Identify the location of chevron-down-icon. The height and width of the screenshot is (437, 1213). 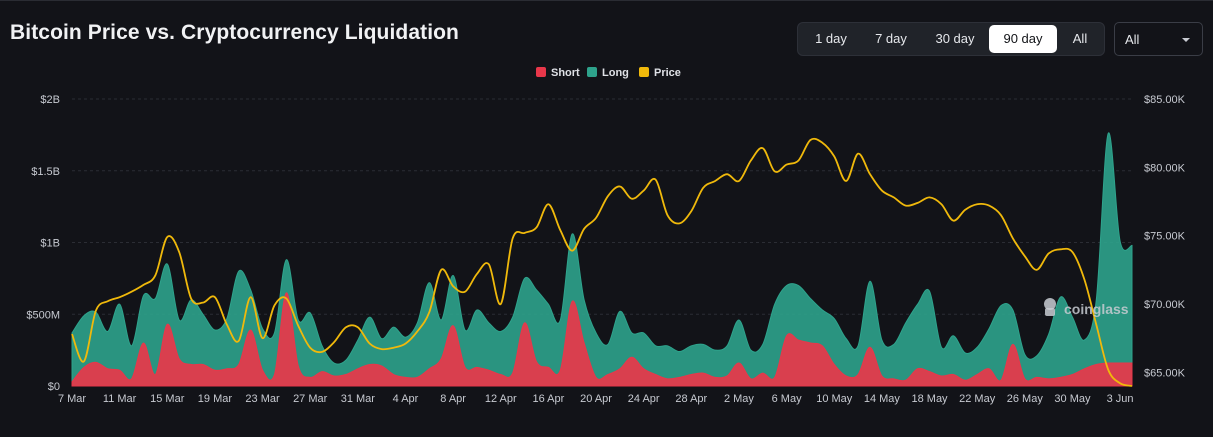
(1186, 40).